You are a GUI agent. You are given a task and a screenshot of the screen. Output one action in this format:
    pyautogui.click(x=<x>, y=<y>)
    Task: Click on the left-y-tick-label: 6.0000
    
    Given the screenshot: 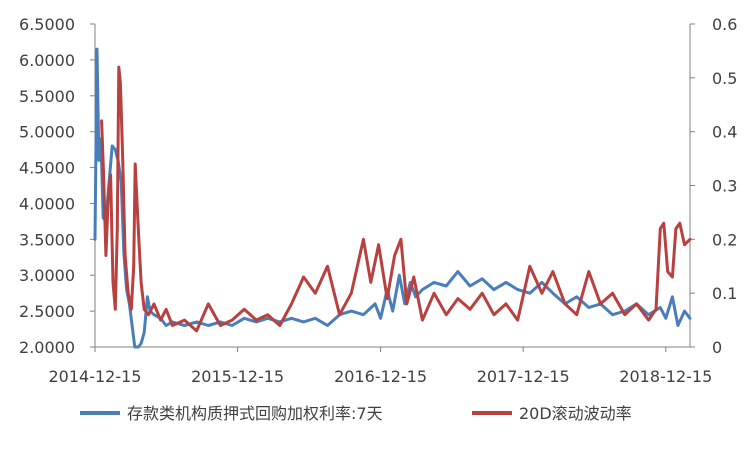 What is the action you would take?
    pyautogui.click(x=47, y=60)
    